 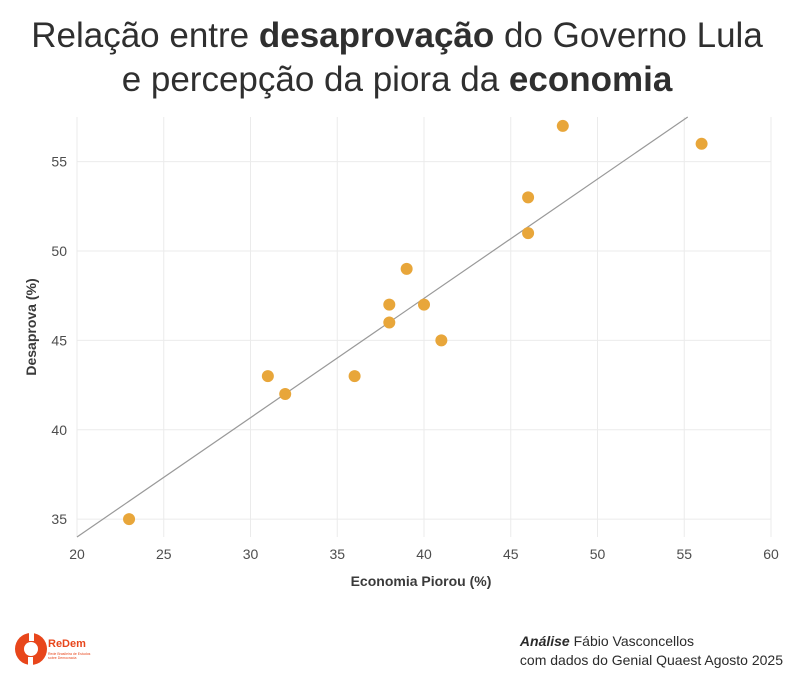 What do you see at coordinates (376, 35) in the screenshot?
I see `title-emphasis-disapproval: desaprovação` at bounding box center [376, 35].